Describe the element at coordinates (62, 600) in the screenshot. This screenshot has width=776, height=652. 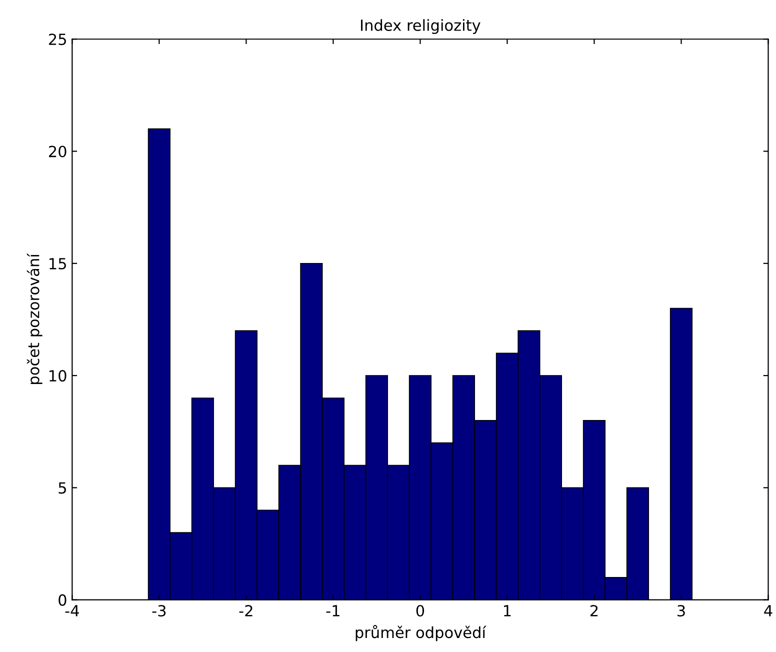
I see `y-tick-label: 0` at that location.